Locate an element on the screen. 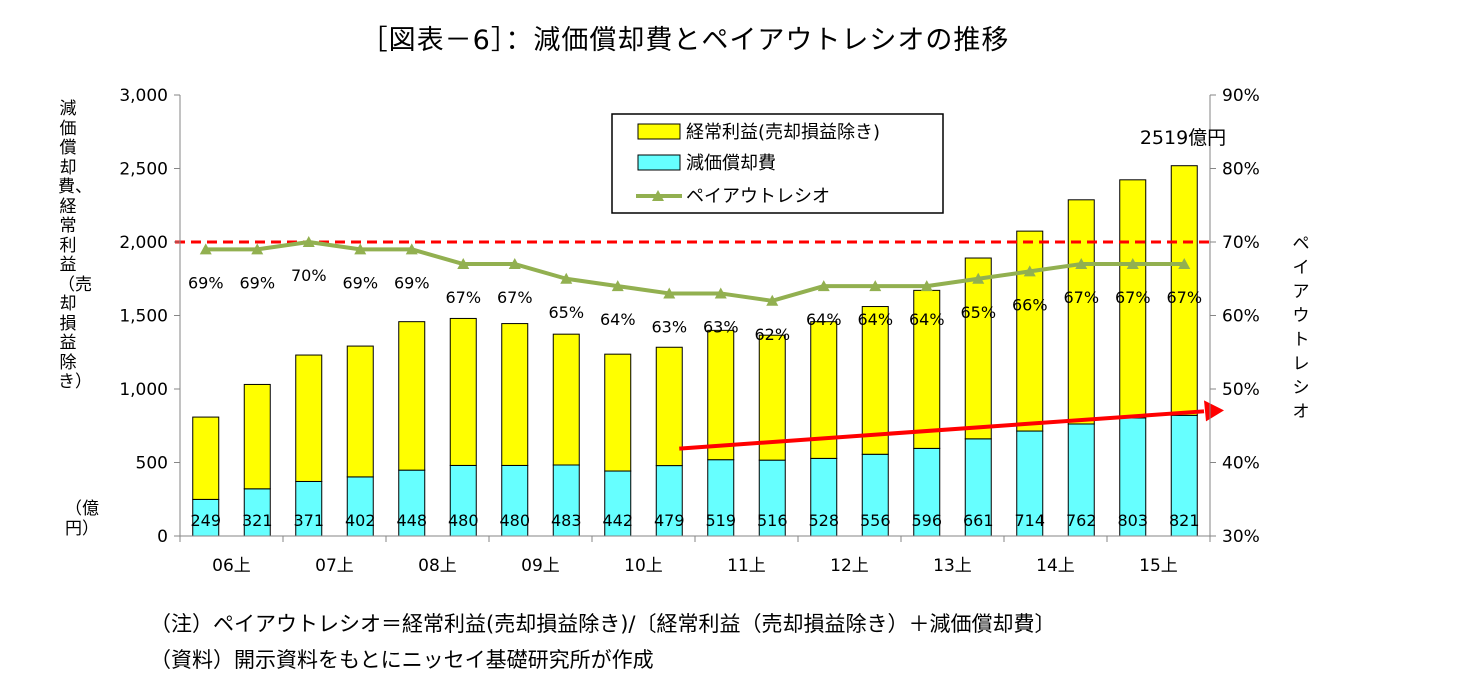  data-label-depreciation: 402 is located at coordinates (360, 520).